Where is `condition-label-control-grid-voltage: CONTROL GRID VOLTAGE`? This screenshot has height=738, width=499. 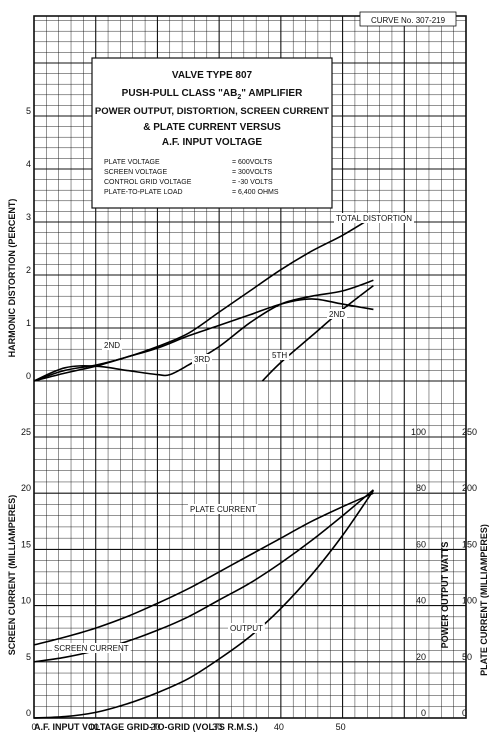
condition-label-control-grid-voltage: CONTROL GRID VOLTAGE is located at coordinates (148, 182).